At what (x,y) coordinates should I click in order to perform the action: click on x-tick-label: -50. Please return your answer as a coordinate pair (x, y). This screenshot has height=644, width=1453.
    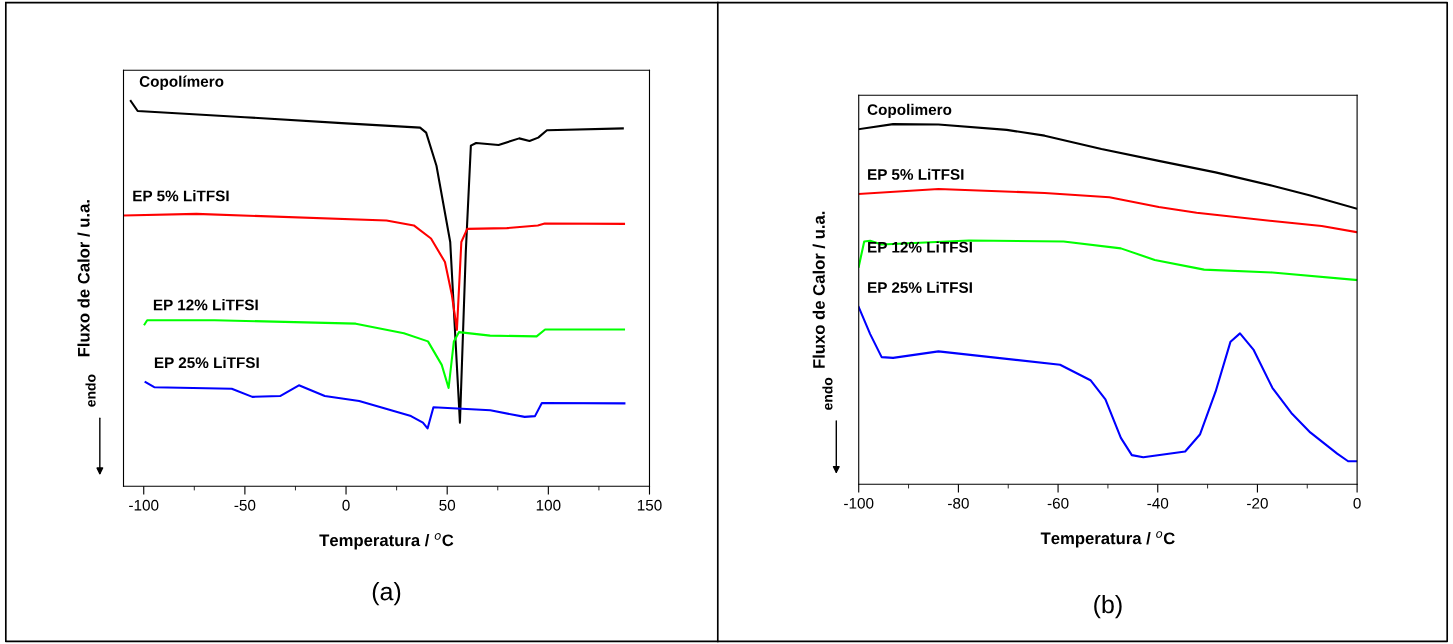
    Looking at the image, I should click on (245, 505).